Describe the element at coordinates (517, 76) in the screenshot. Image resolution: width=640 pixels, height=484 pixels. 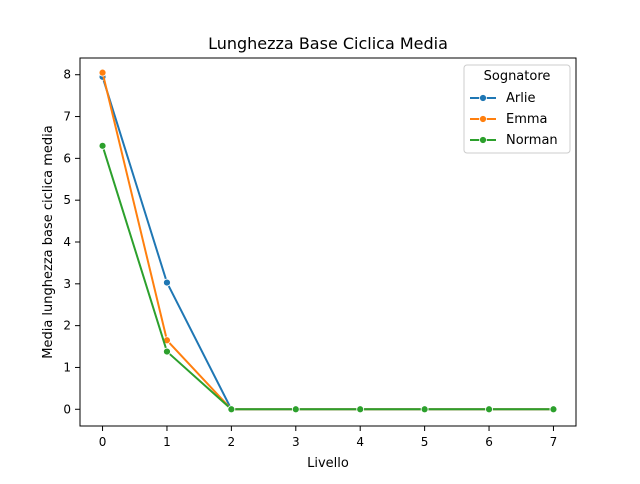
I see `legend-title: Sognatore` at that location.